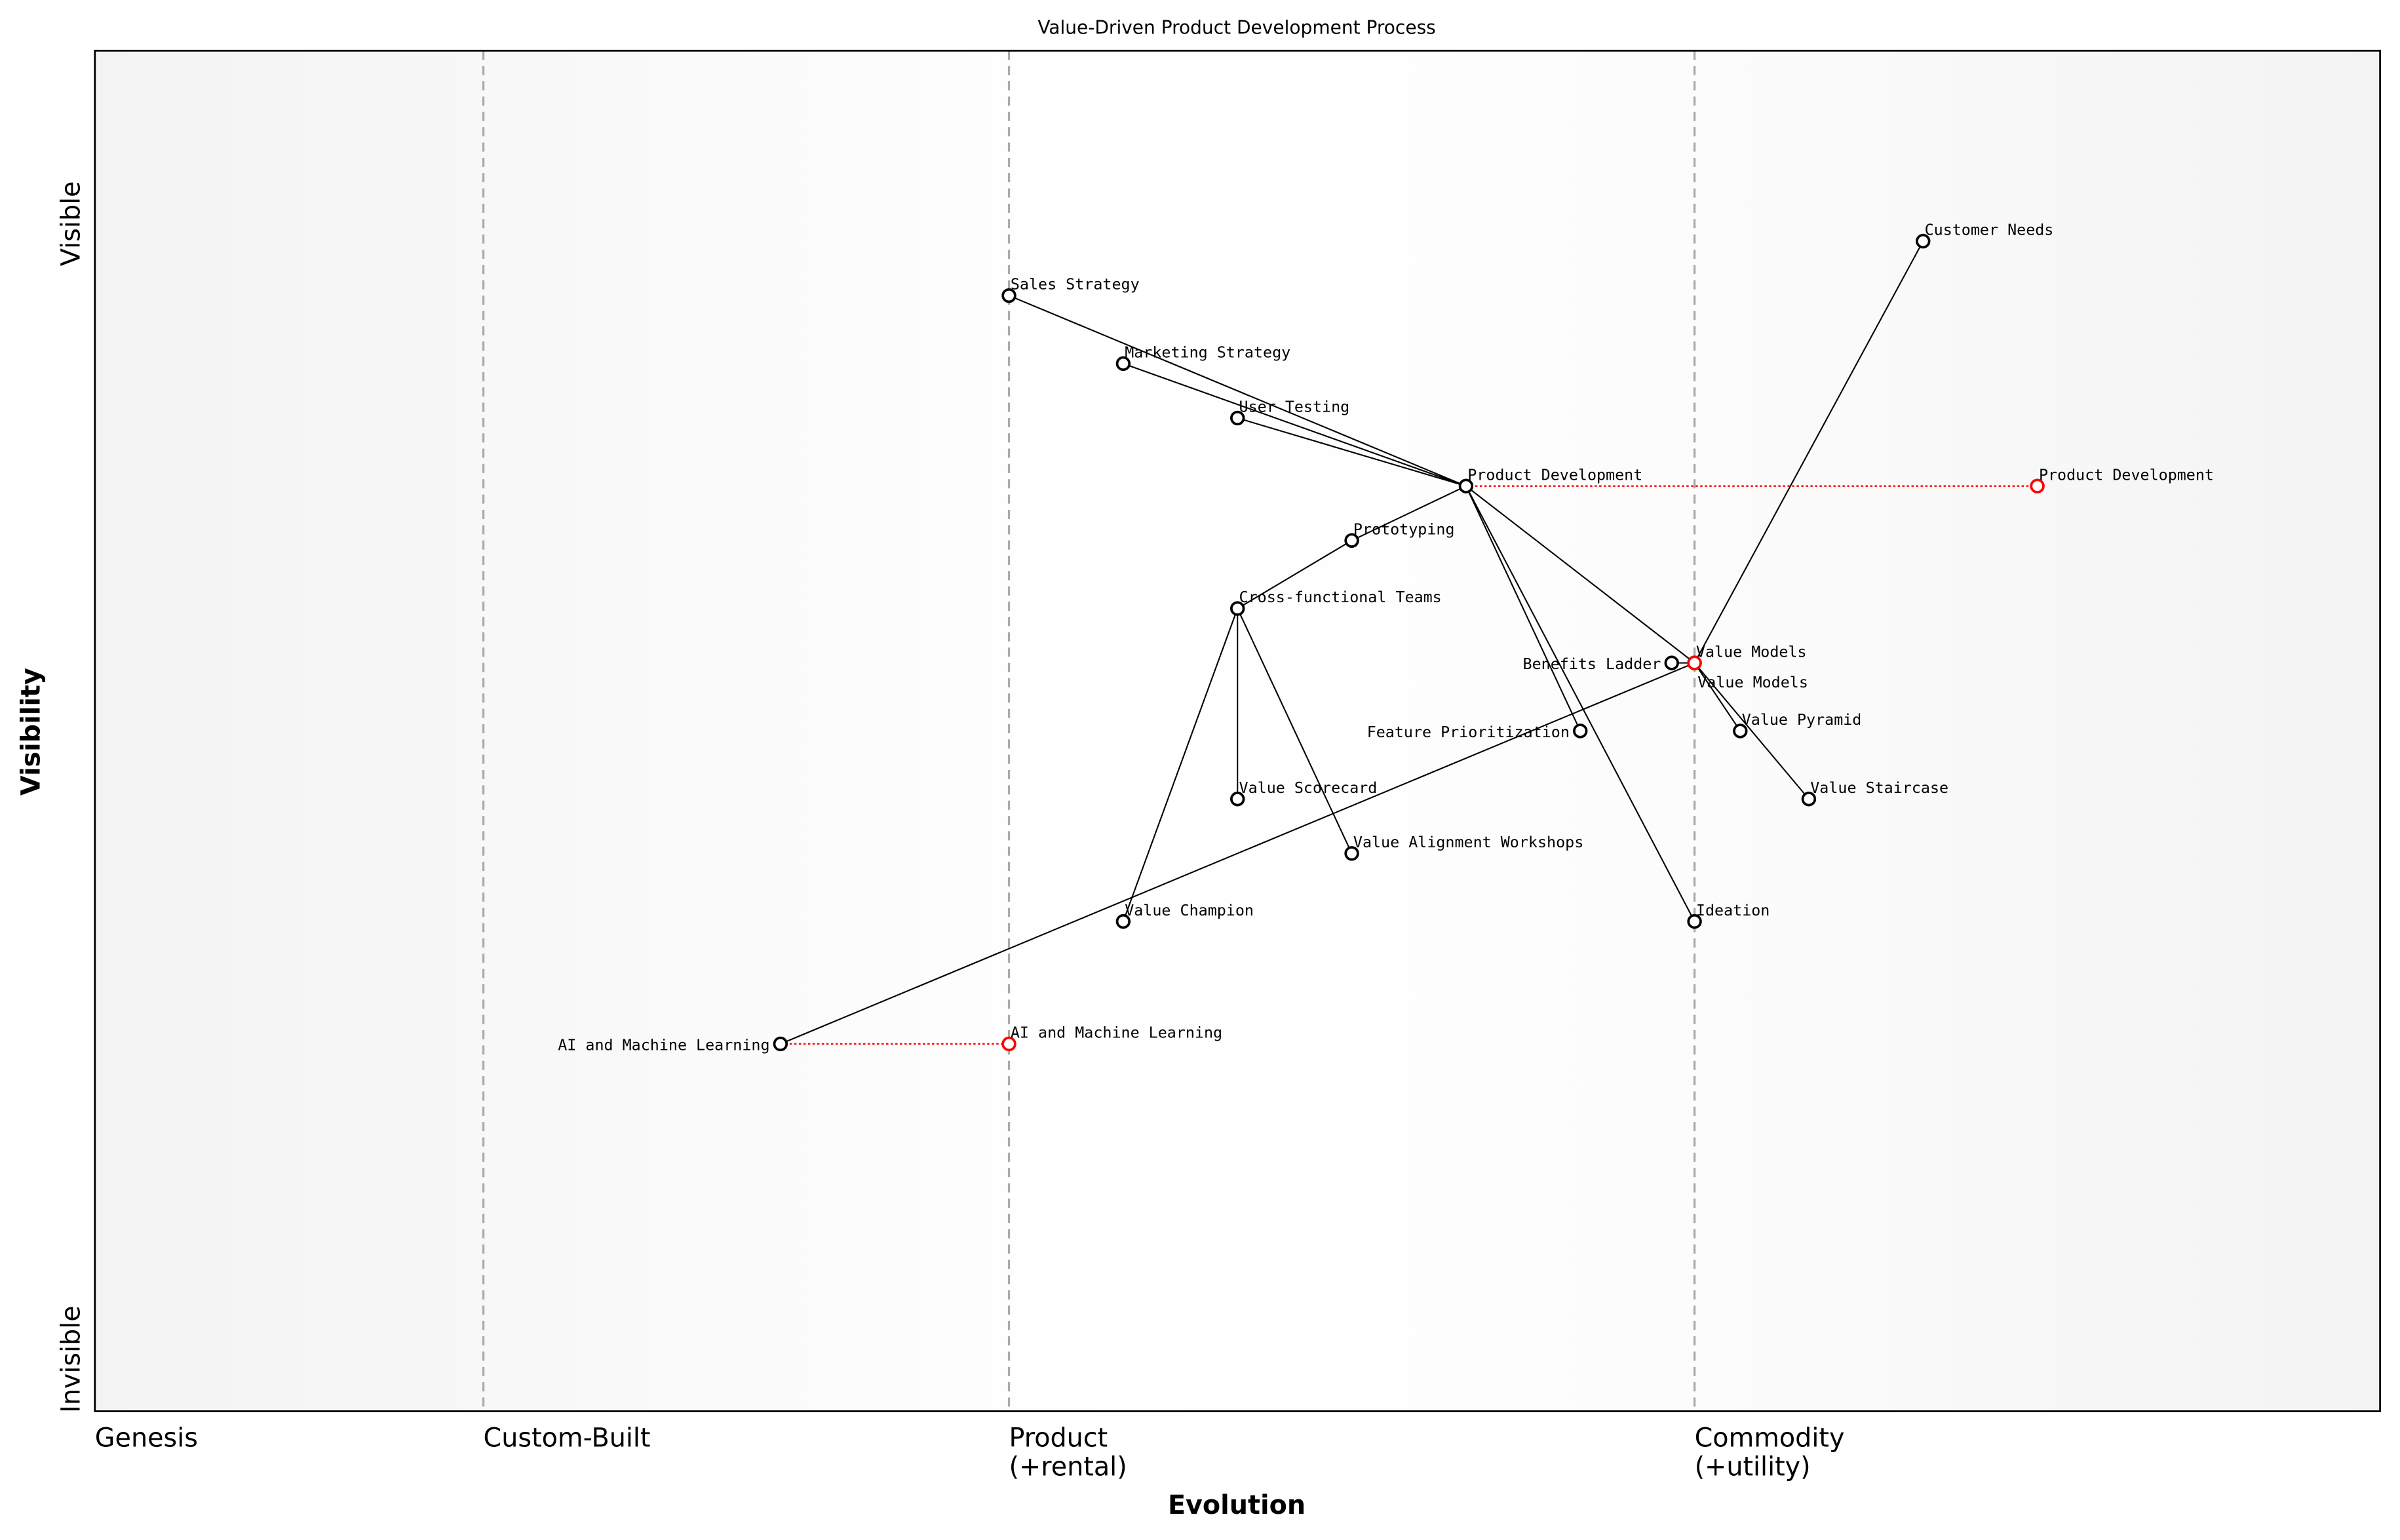 The image size is (2400, 1540). What do you see at coordinates (146, 1438) in the screenshot?
I see `stage-label: Genesis` at bounding box center [146, 1438].